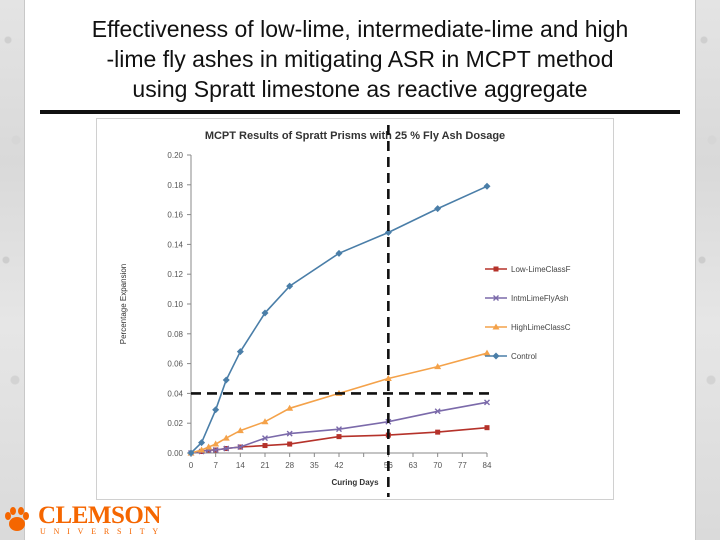  I want to click on x-tick-label: 28, so click(289, 465).